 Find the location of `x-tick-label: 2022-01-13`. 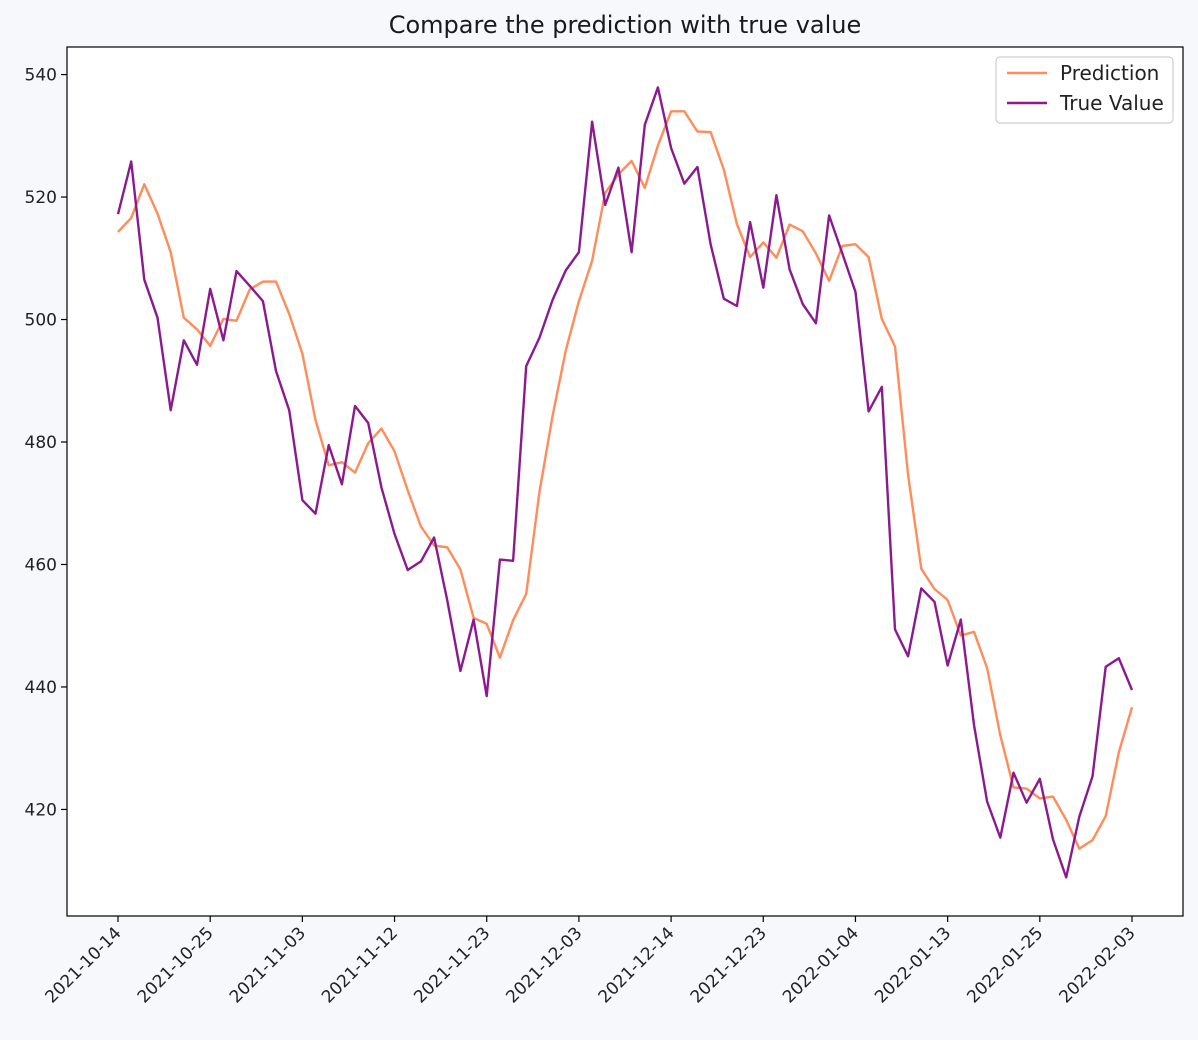

x-tick-label: 2022-01-13 is located at coordinates (913, 965).